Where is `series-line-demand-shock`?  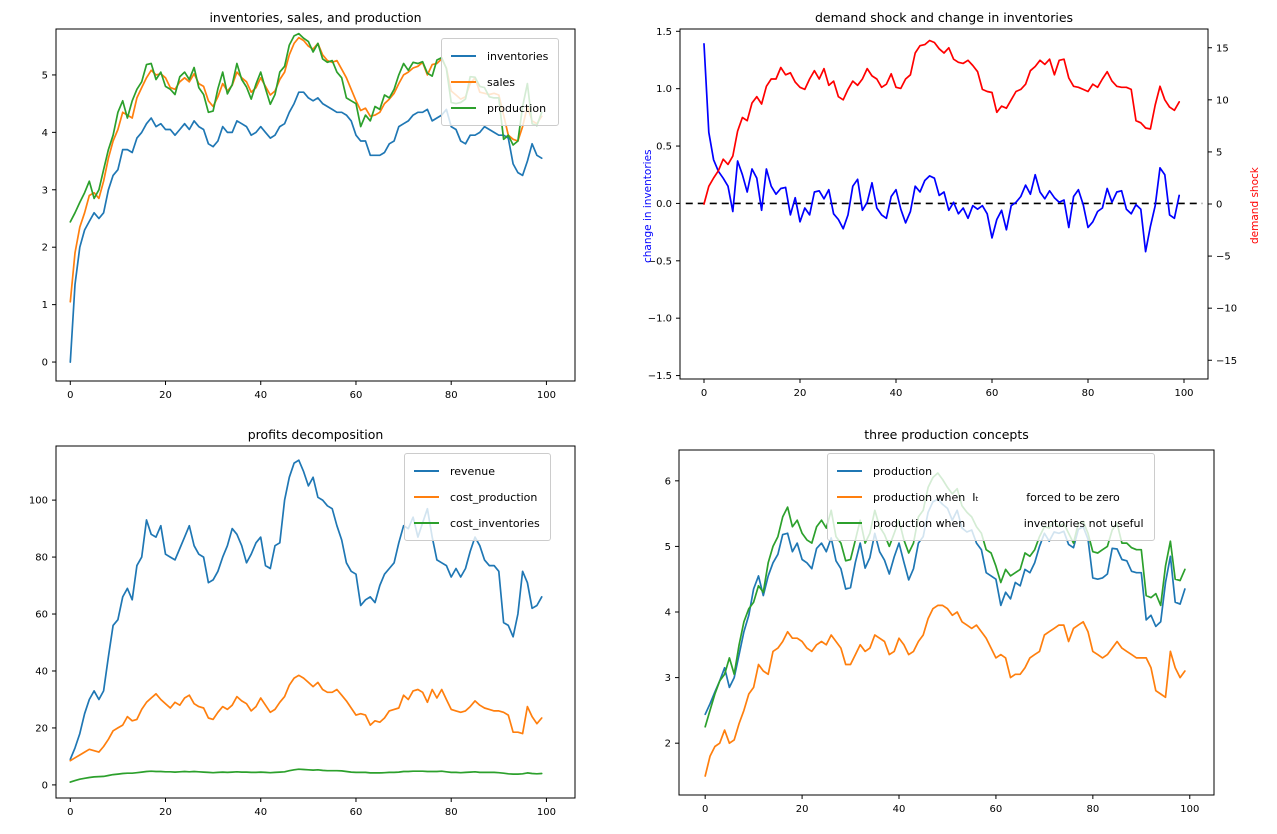 series-line-demand-shock is located at coordinates (942, 122).